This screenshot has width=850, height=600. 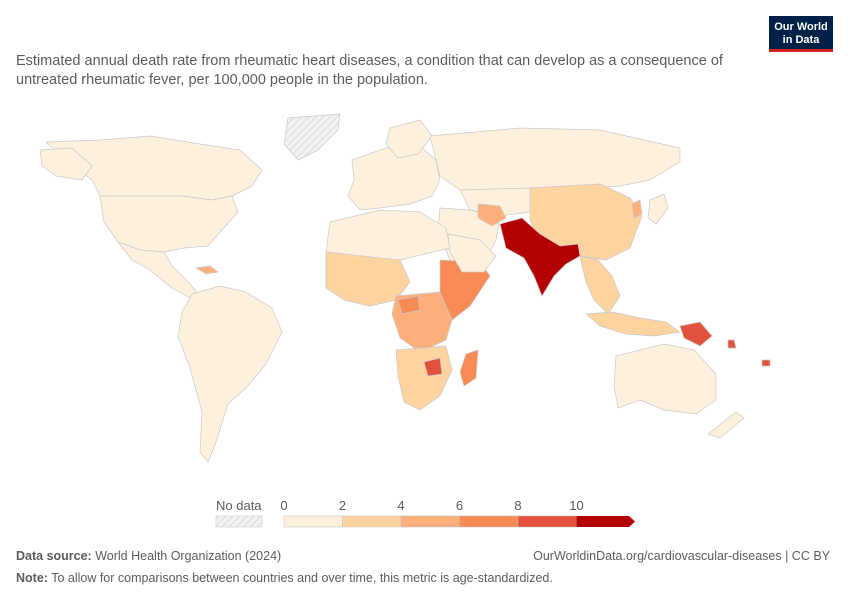 What do you see at coordinates (540, 257) in the screenshot?
I see `region-south-asia` at bounding box center [540, 257].